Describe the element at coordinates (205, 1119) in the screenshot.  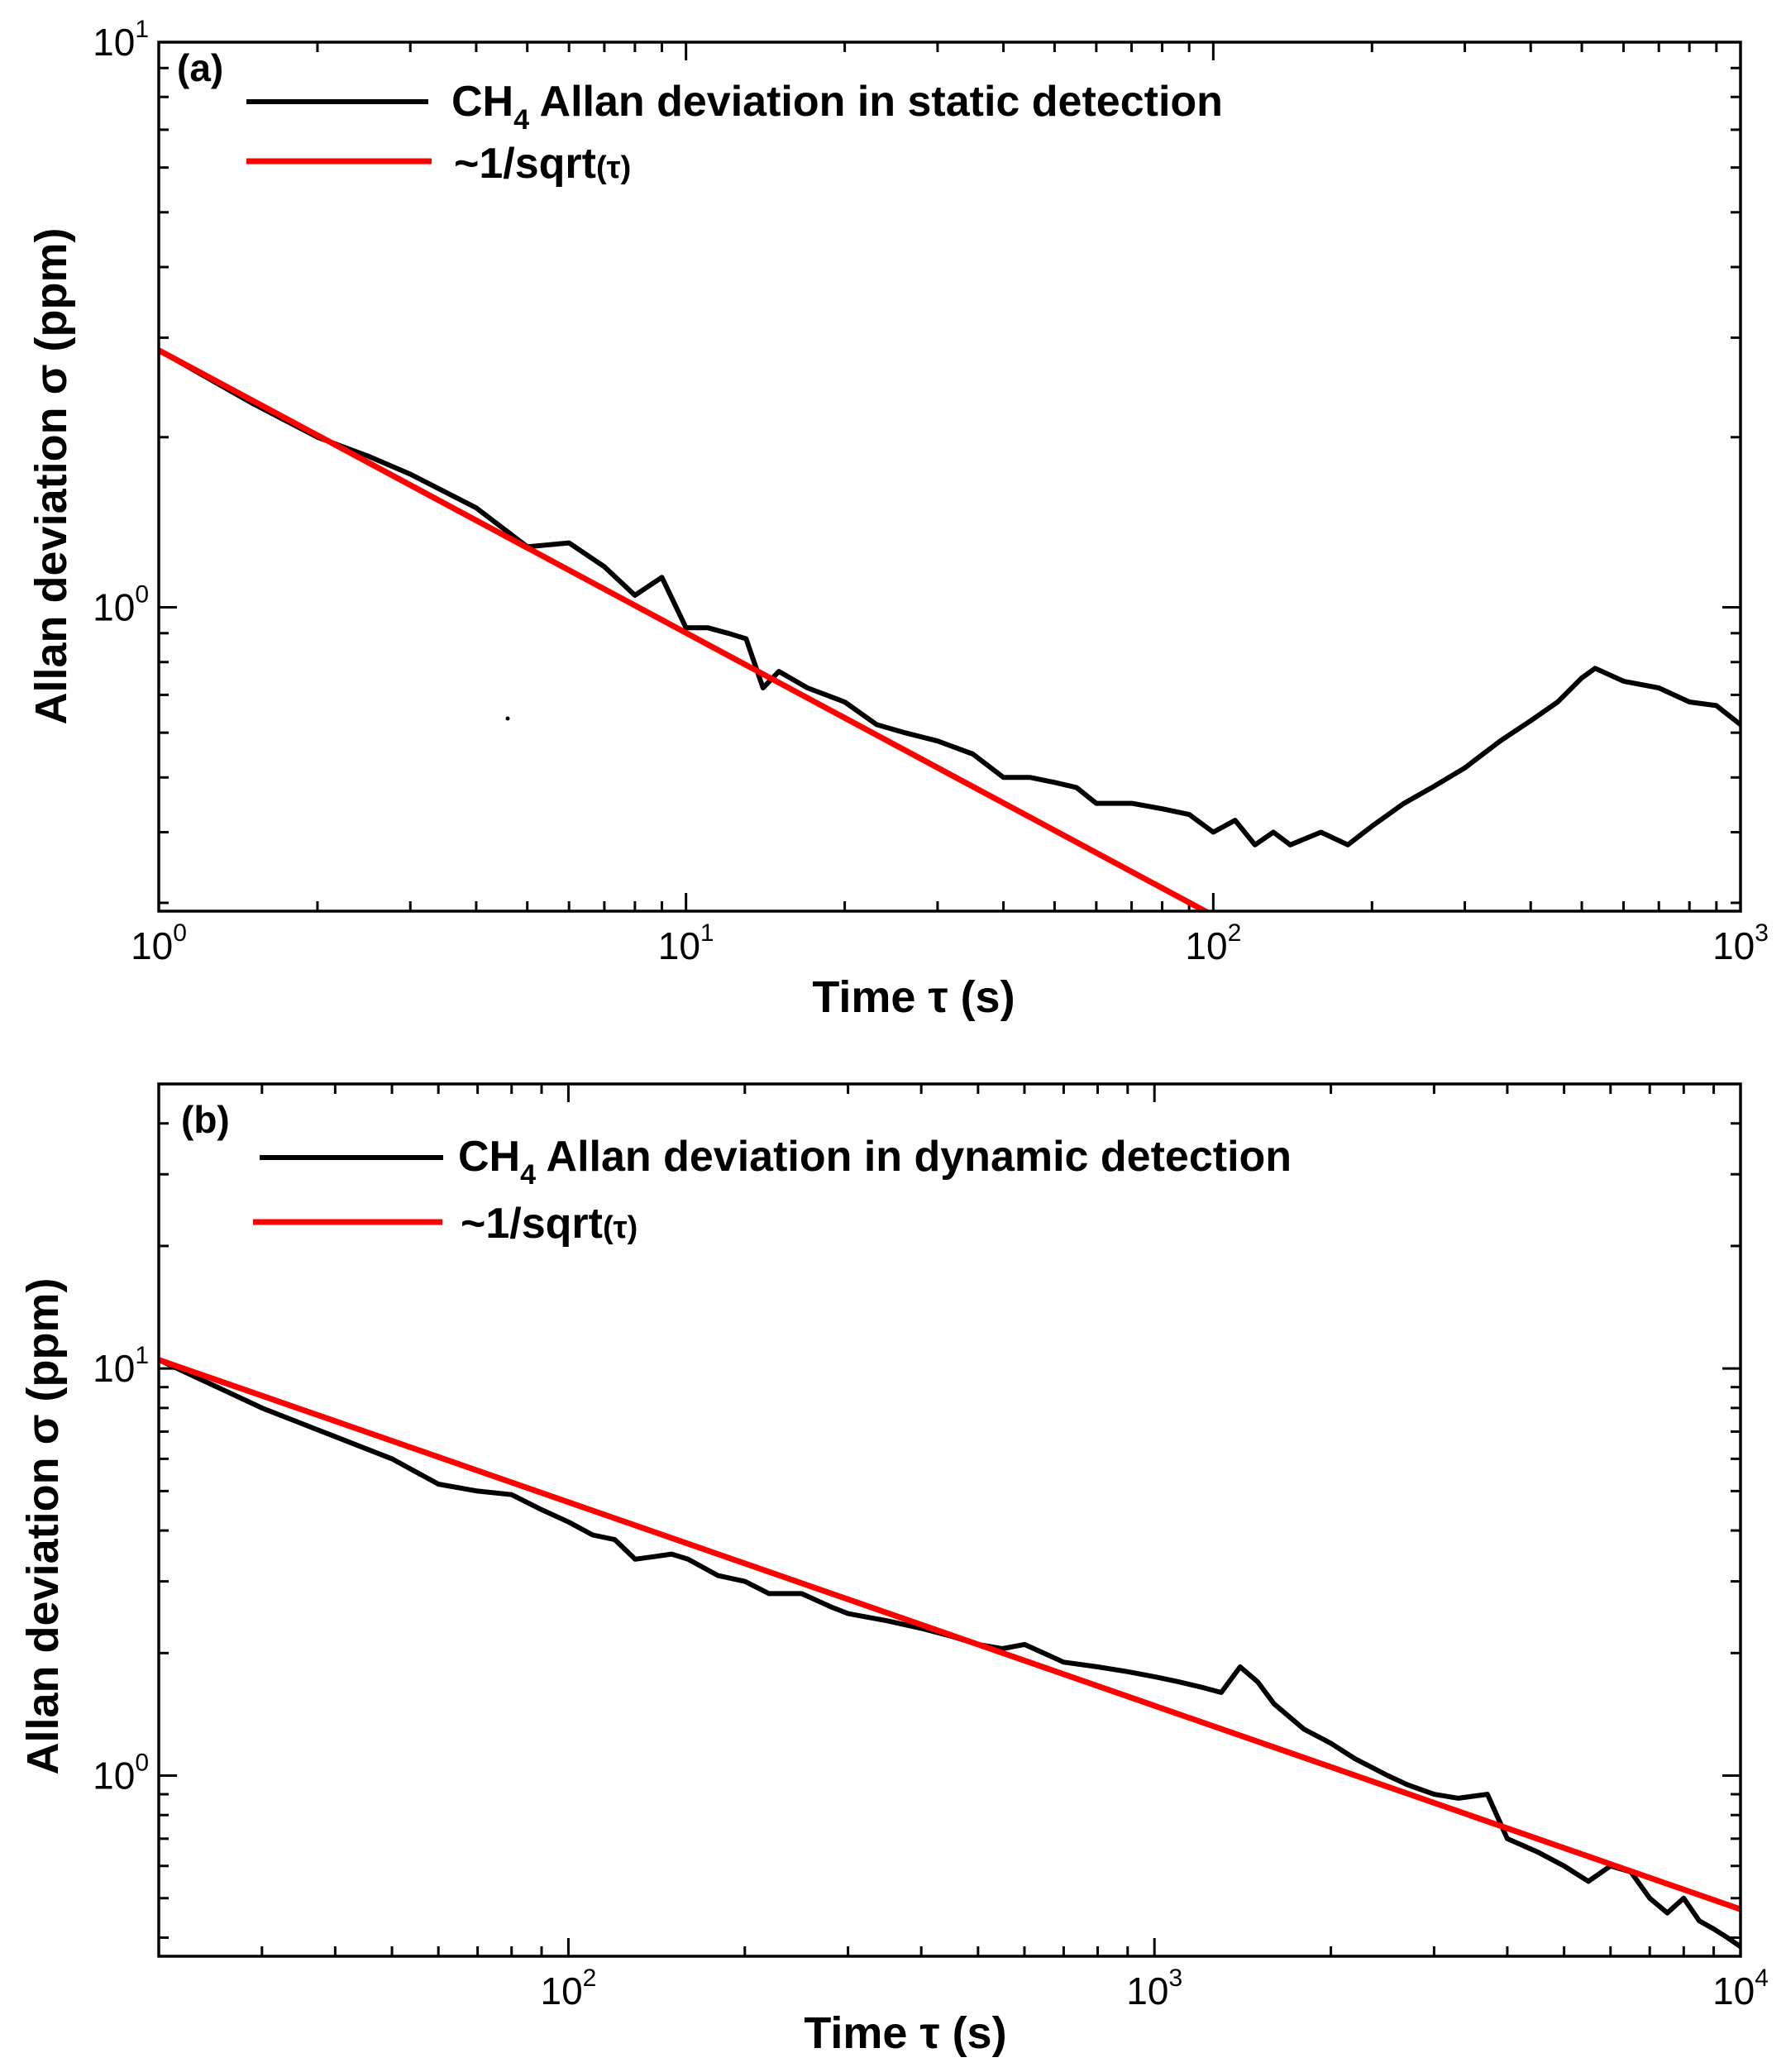
I see `panel-label-b: (b)` at that location.